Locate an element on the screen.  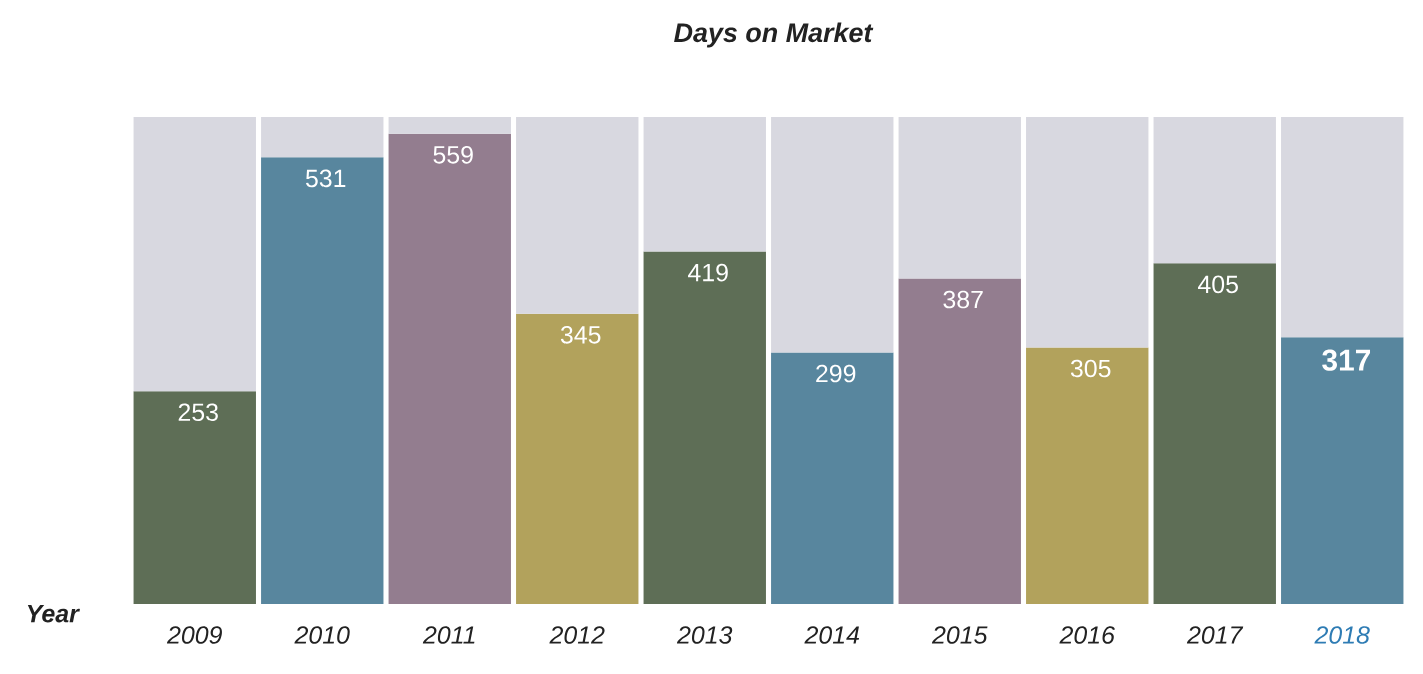
x-tick-label: 2015 is located at coordinates (959, 635).